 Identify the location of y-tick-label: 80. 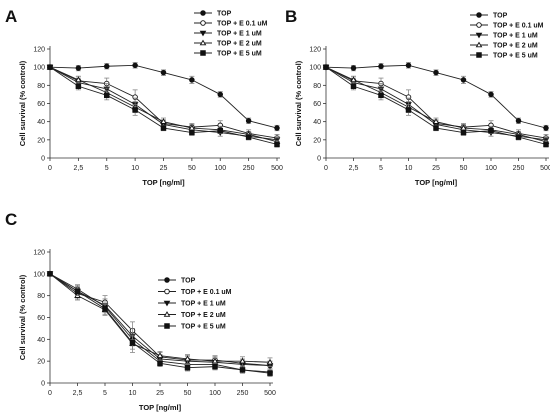
(317, 86).